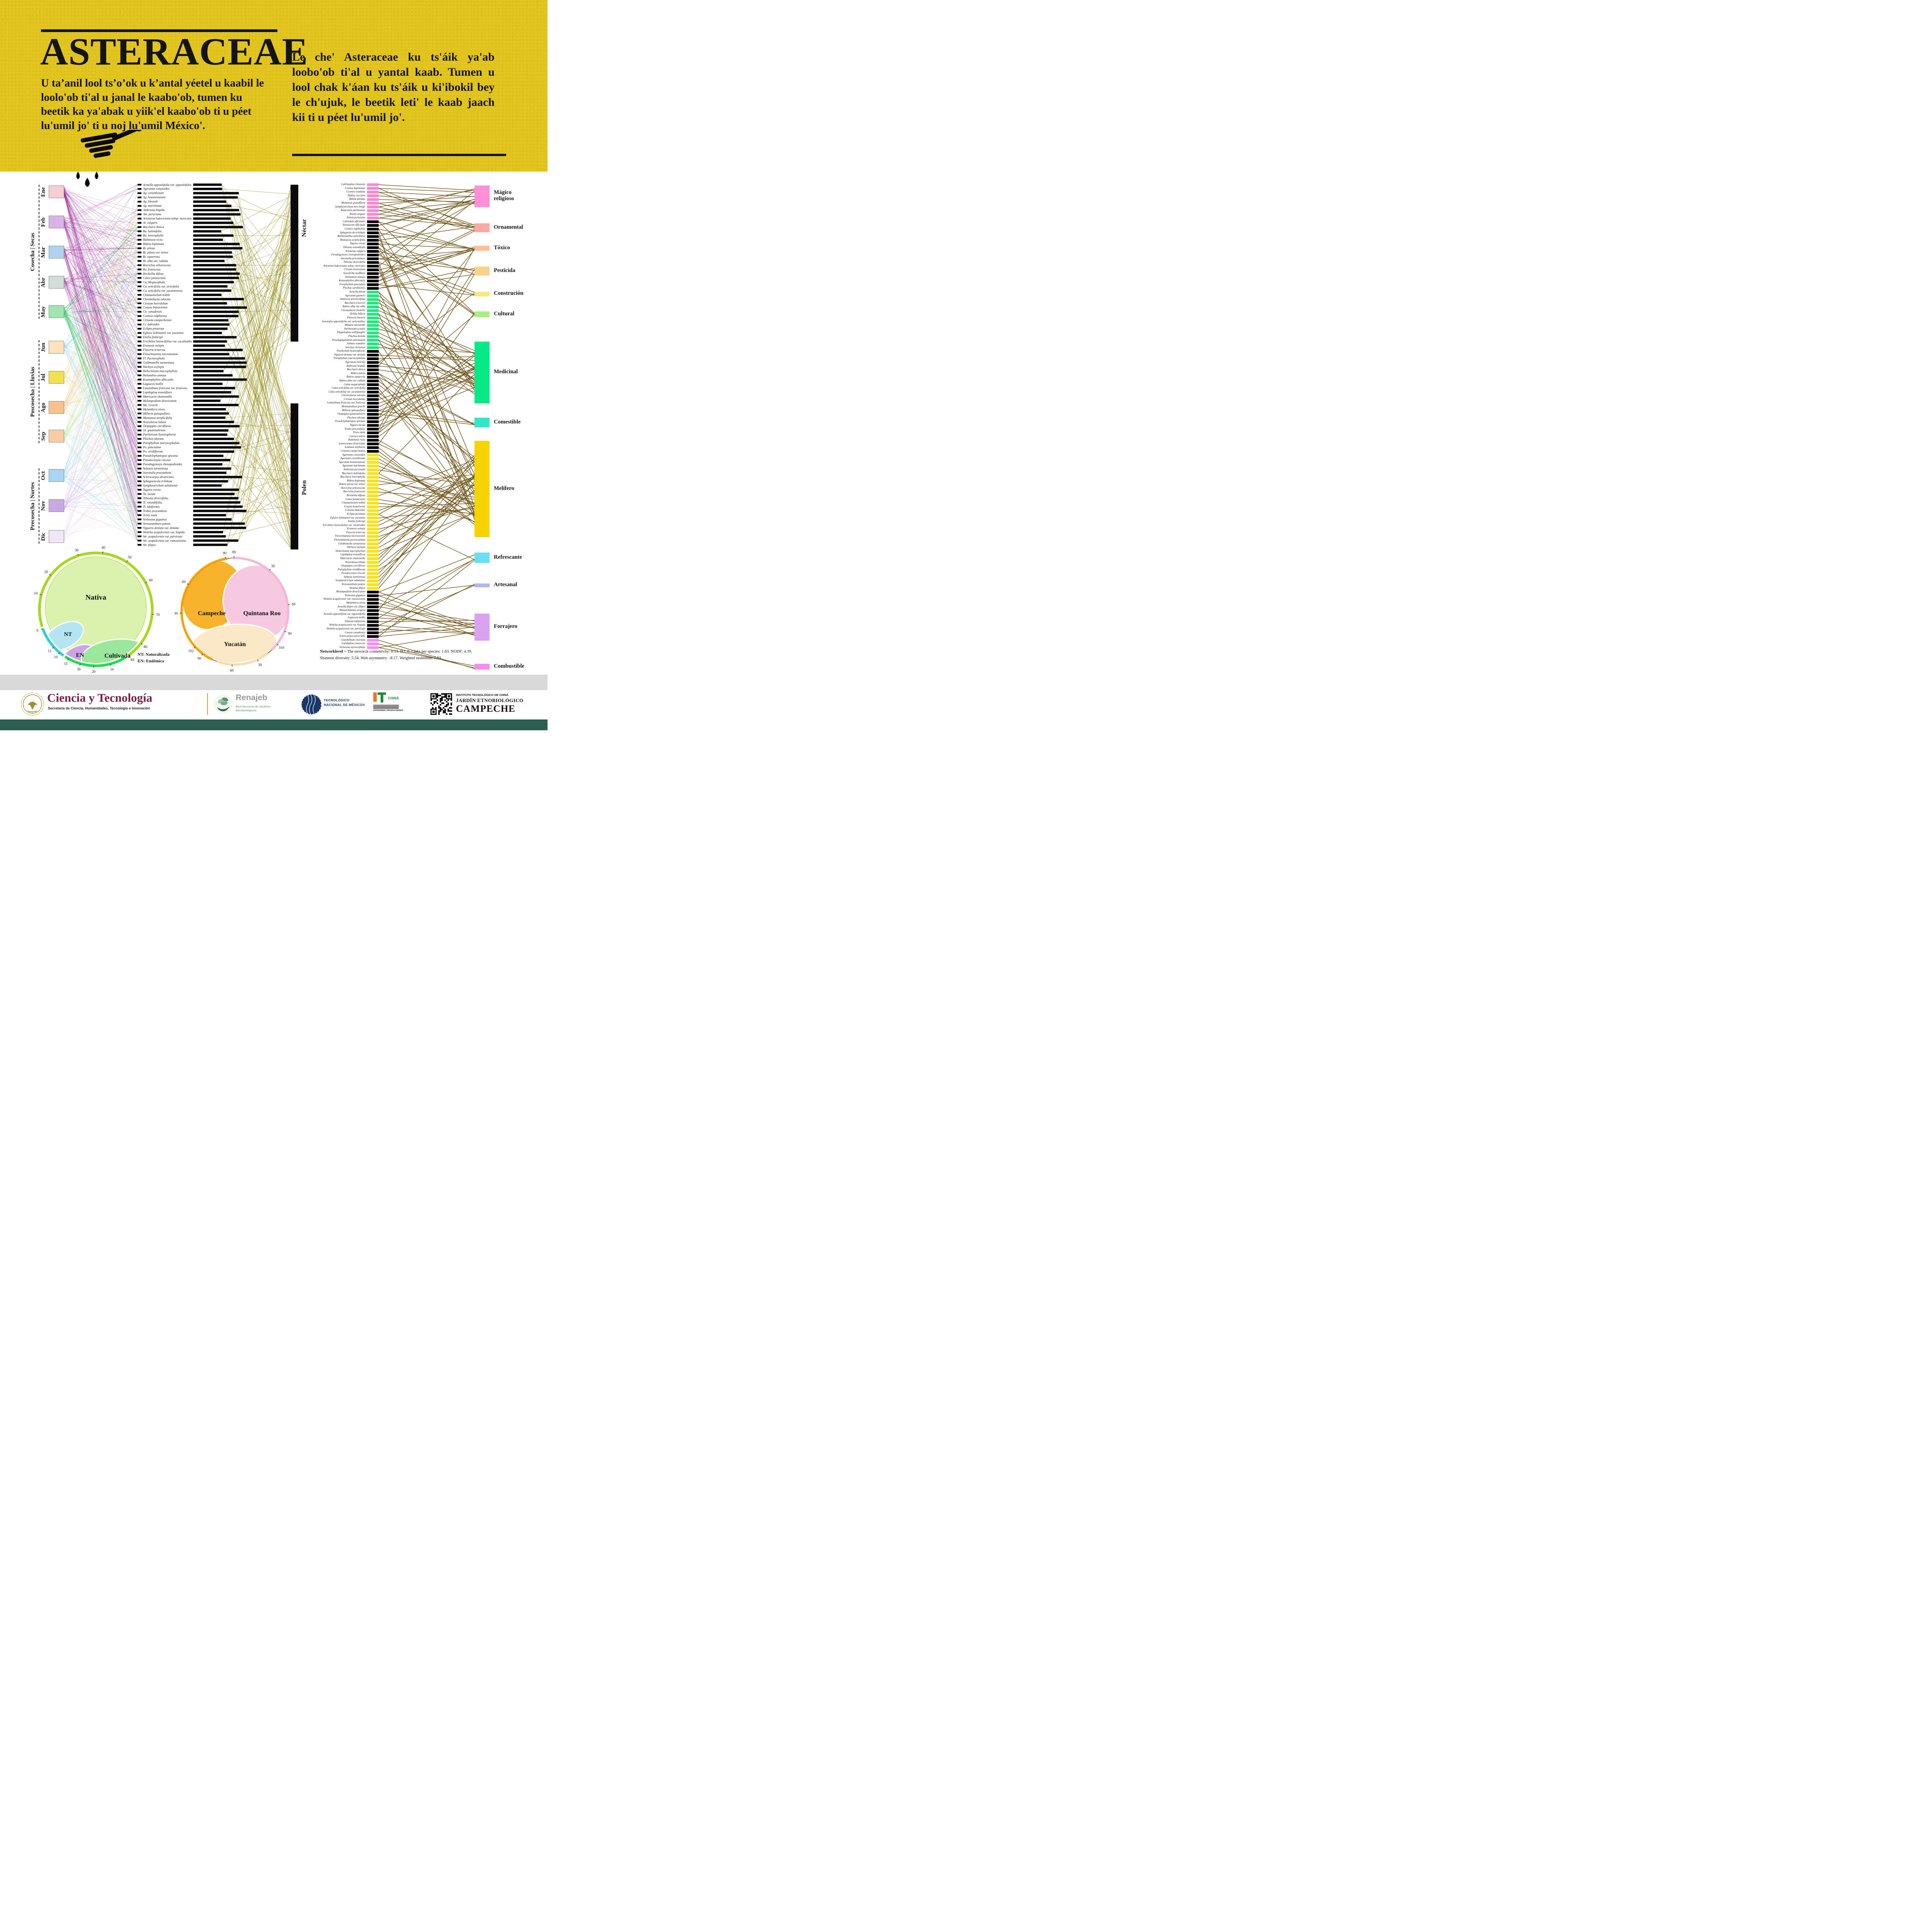 This screenshot has width=1932, height=1932. I want to click on left-species-name: Koanophyllon albicaulis, so click(158, 380).